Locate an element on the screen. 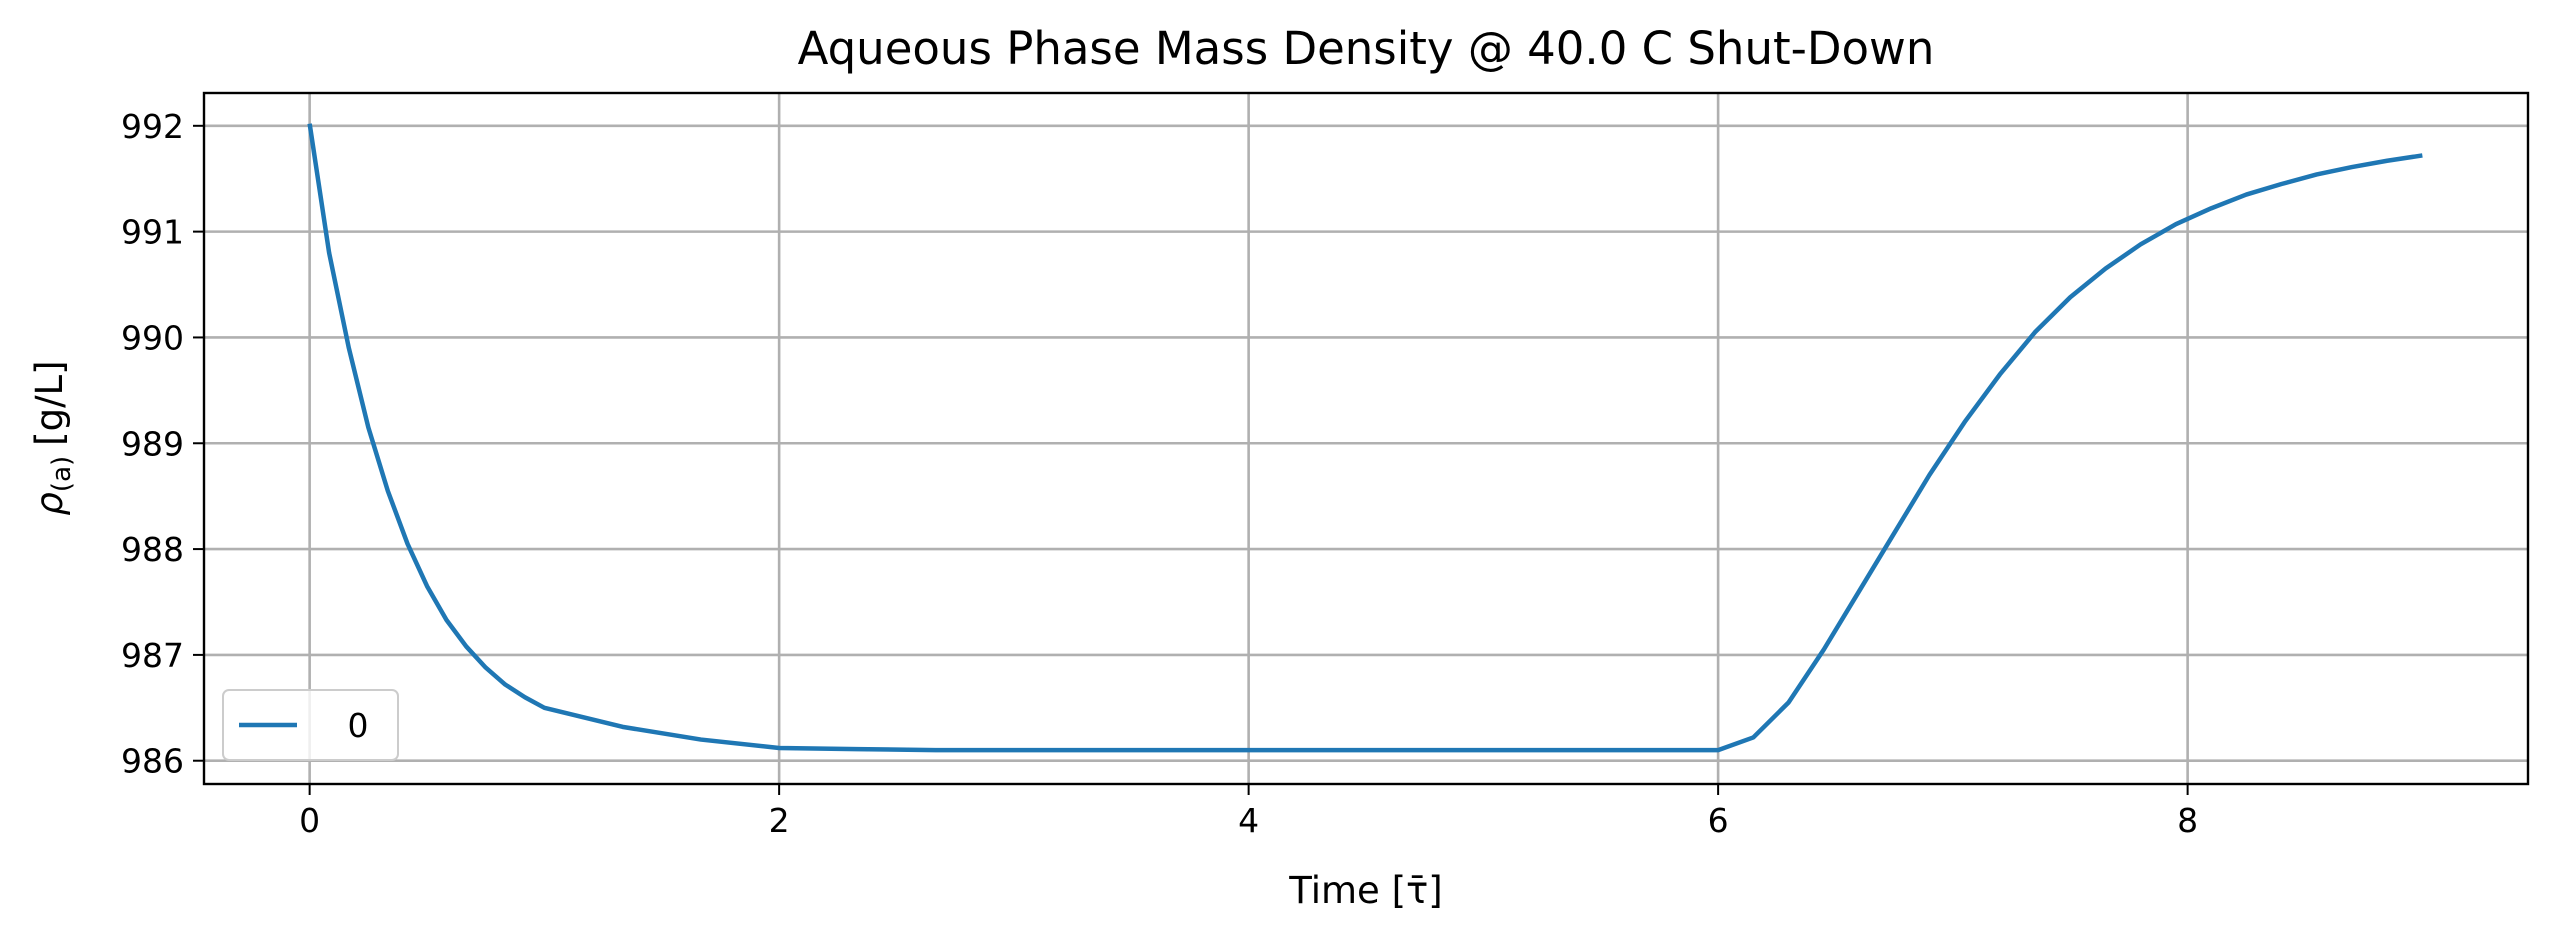  x-axis-label: Time [τ̄] is located at coordinates (1365, 890).